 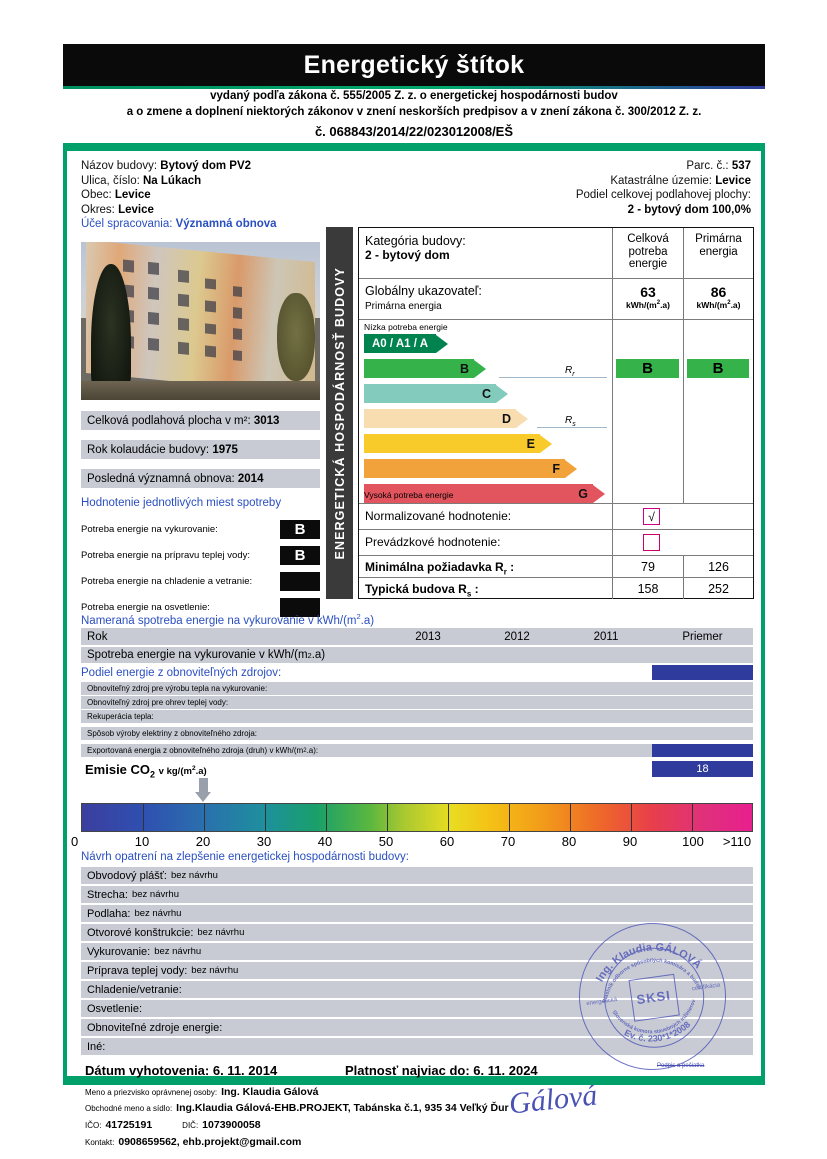 I want to click on measure-key-heating: Vykurovanie:, so click(x=119, y=951).